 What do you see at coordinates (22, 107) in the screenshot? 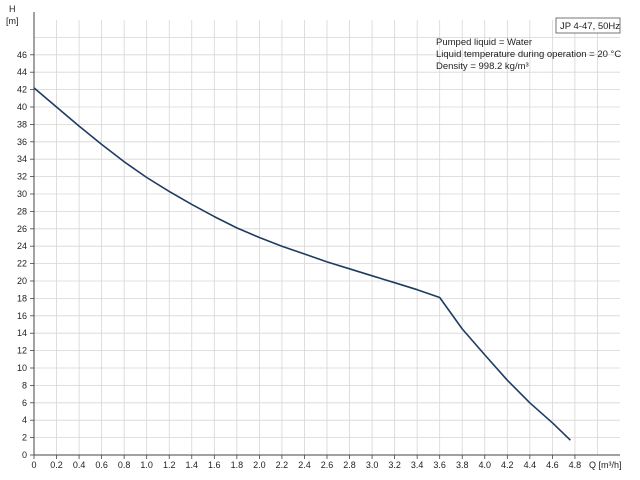
I see `y-tick-label: 40` at bounding box center [22, 107].